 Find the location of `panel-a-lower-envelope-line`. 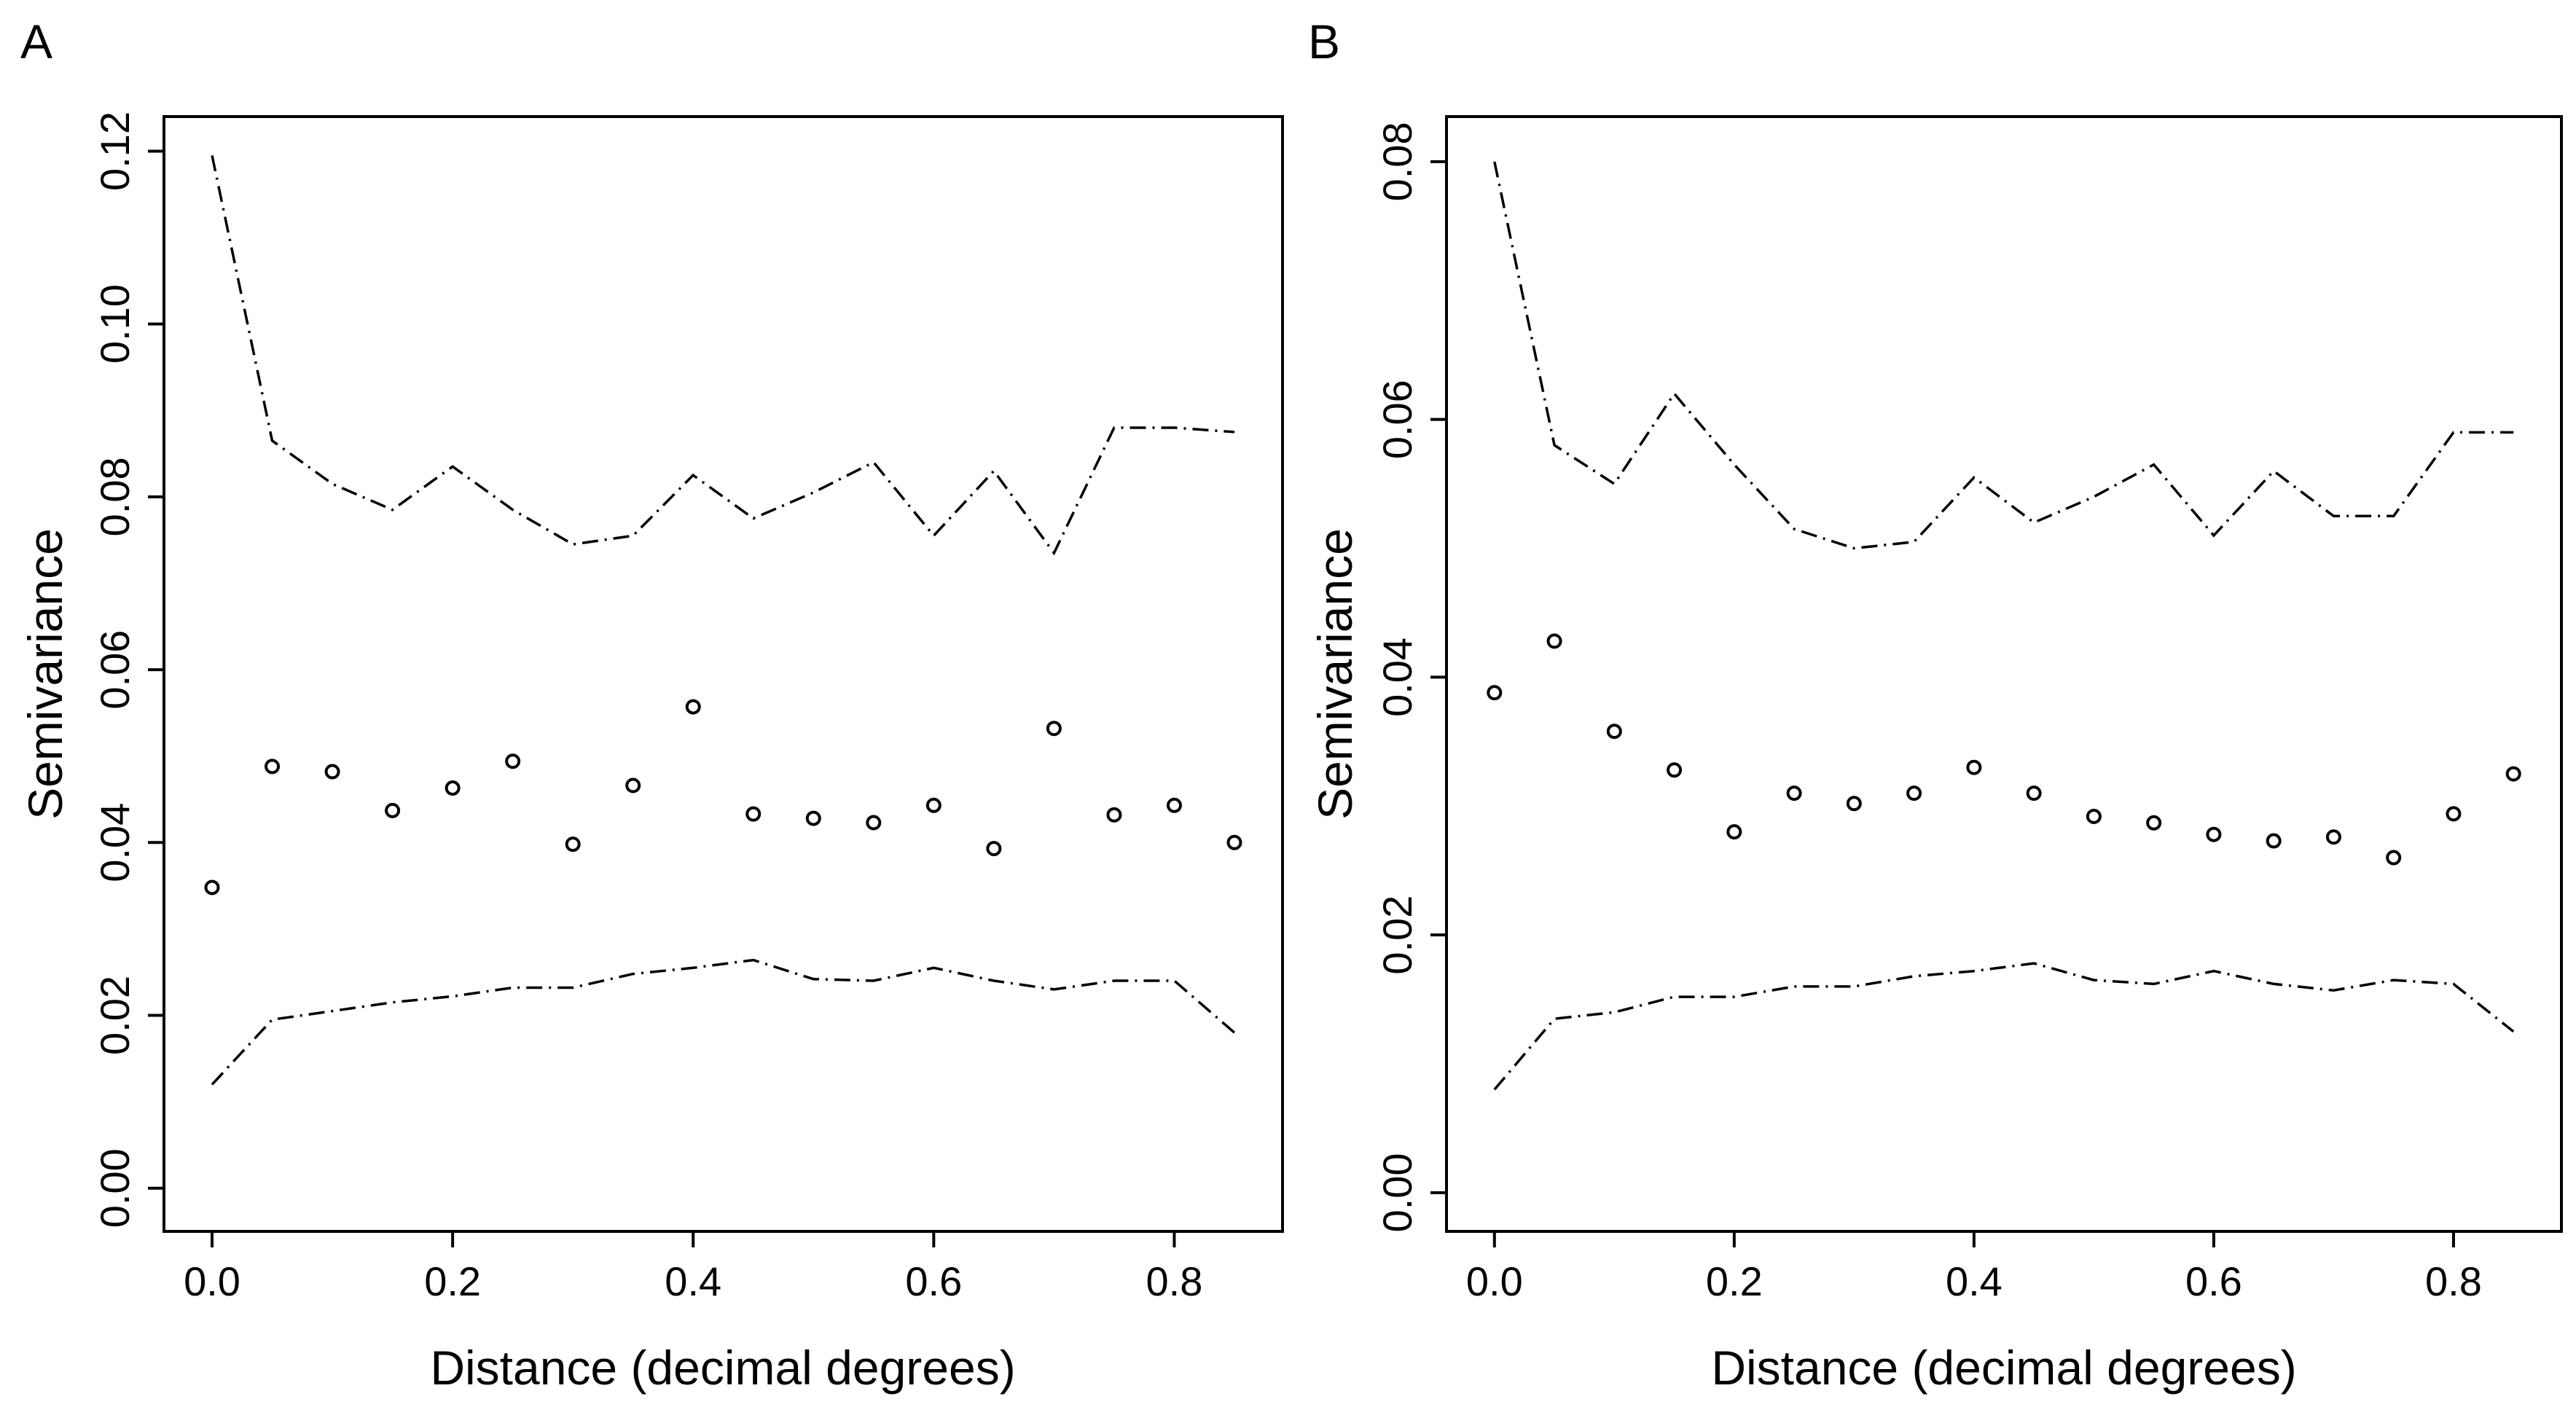

panel-a-lower-envelope-line is located at coordinates (723, 1022).